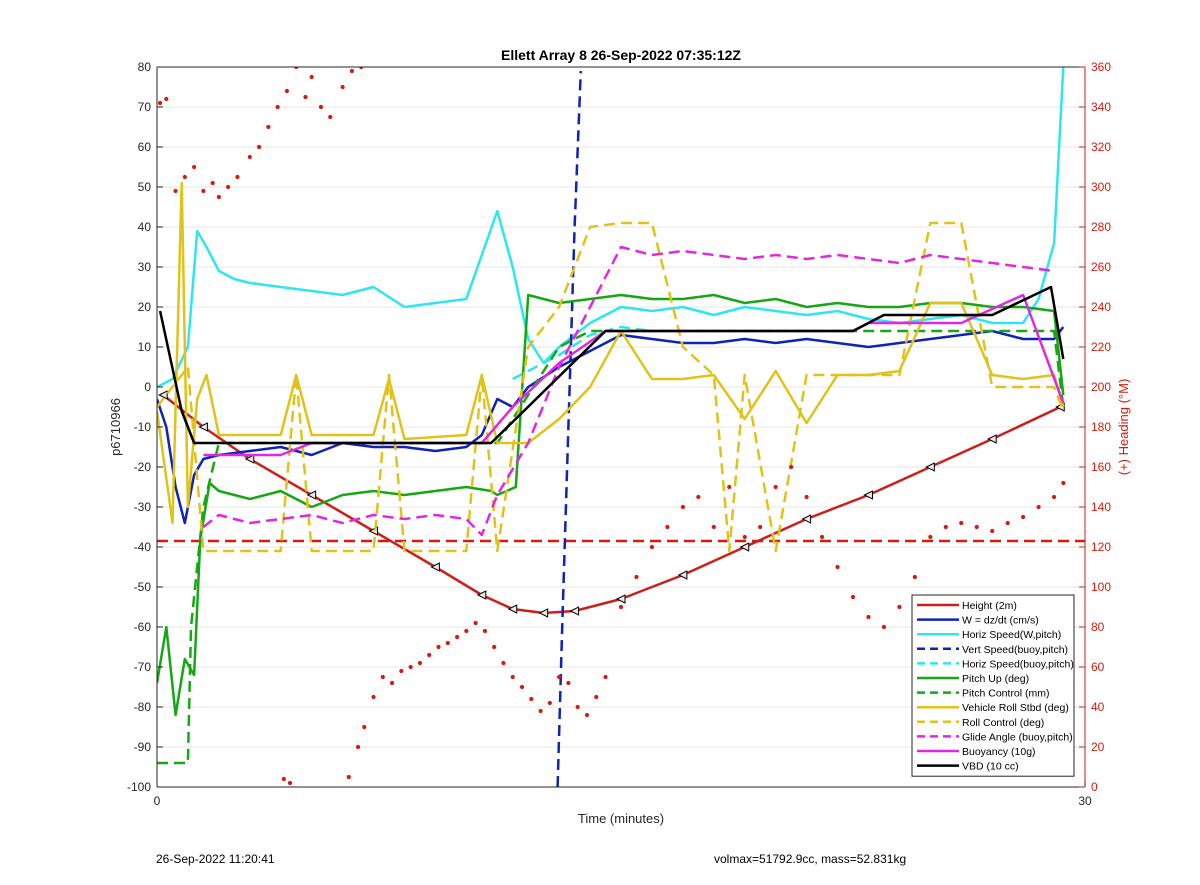 This screenshot has height=885, width=1200. Describe the element at coordinates (1098, 707) in the screenshot. I see `y2-tick-label: 40` at that location.